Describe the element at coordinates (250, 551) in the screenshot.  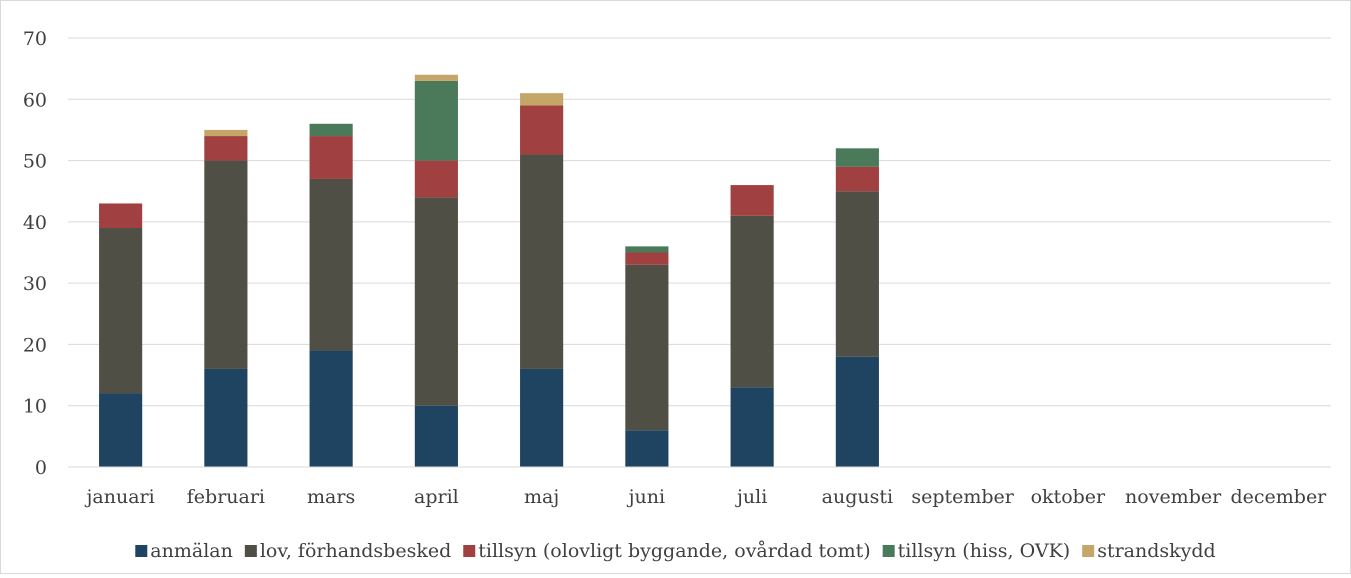
I see `legend-swatch-lov-forhandsbesked` at that location.